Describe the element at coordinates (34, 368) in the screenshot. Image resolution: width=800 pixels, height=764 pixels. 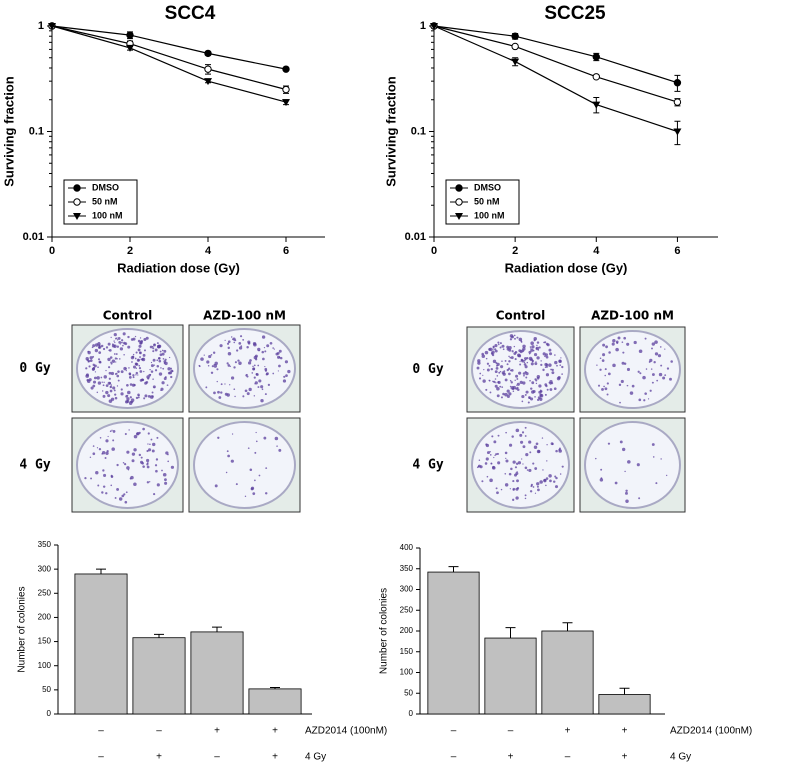
I see `row-label: 0 Gy` at that location.